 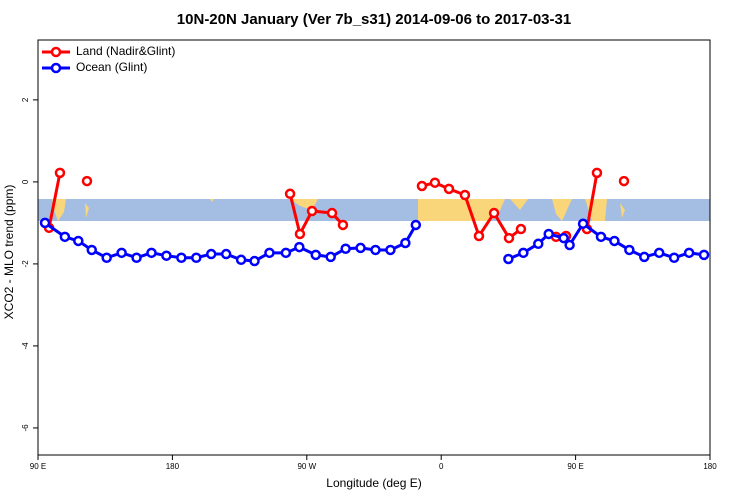 I want to click on y-axis-label: XCO2 - MLO trend (ppm), so click(x=9, y=252).